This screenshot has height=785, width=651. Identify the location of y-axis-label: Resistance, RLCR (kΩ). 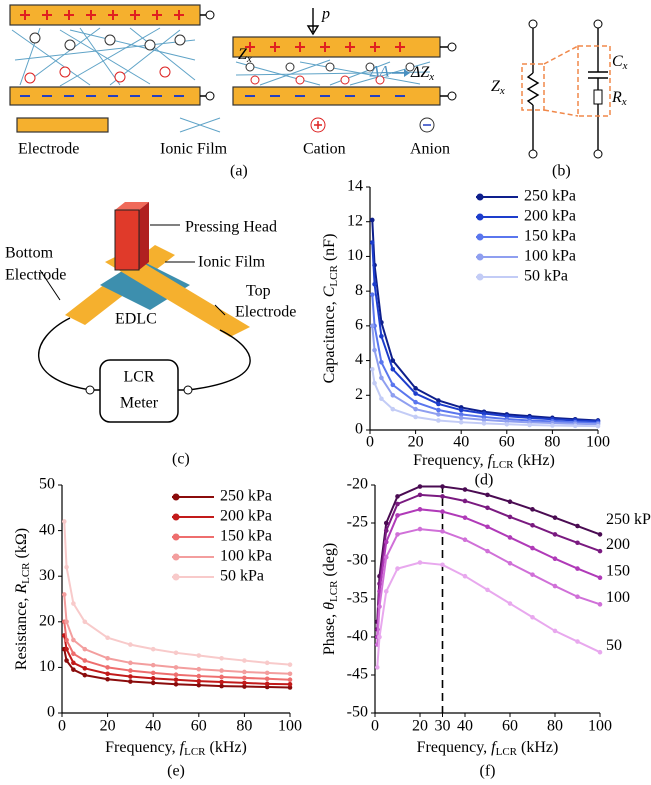
(22, 599).